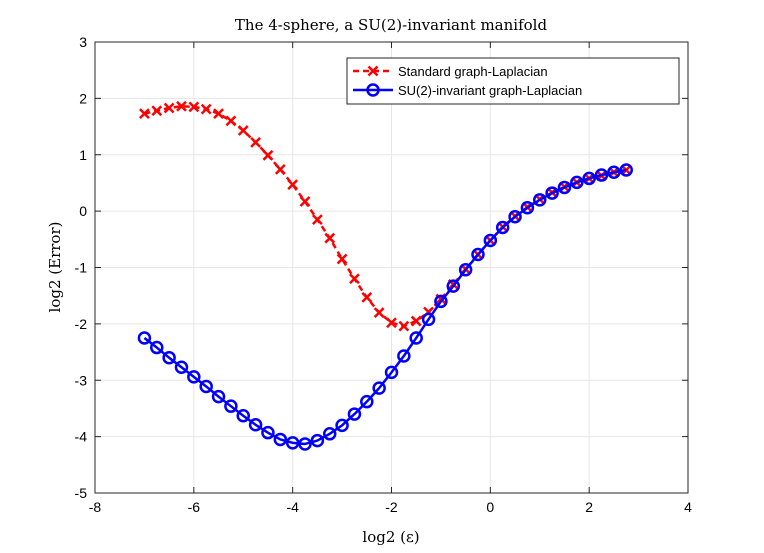 This screenshot has width=764, height=553. Describe the element at coordinates (81, 268) in the screenshot. I see `y-tick-label: -1` at that location.